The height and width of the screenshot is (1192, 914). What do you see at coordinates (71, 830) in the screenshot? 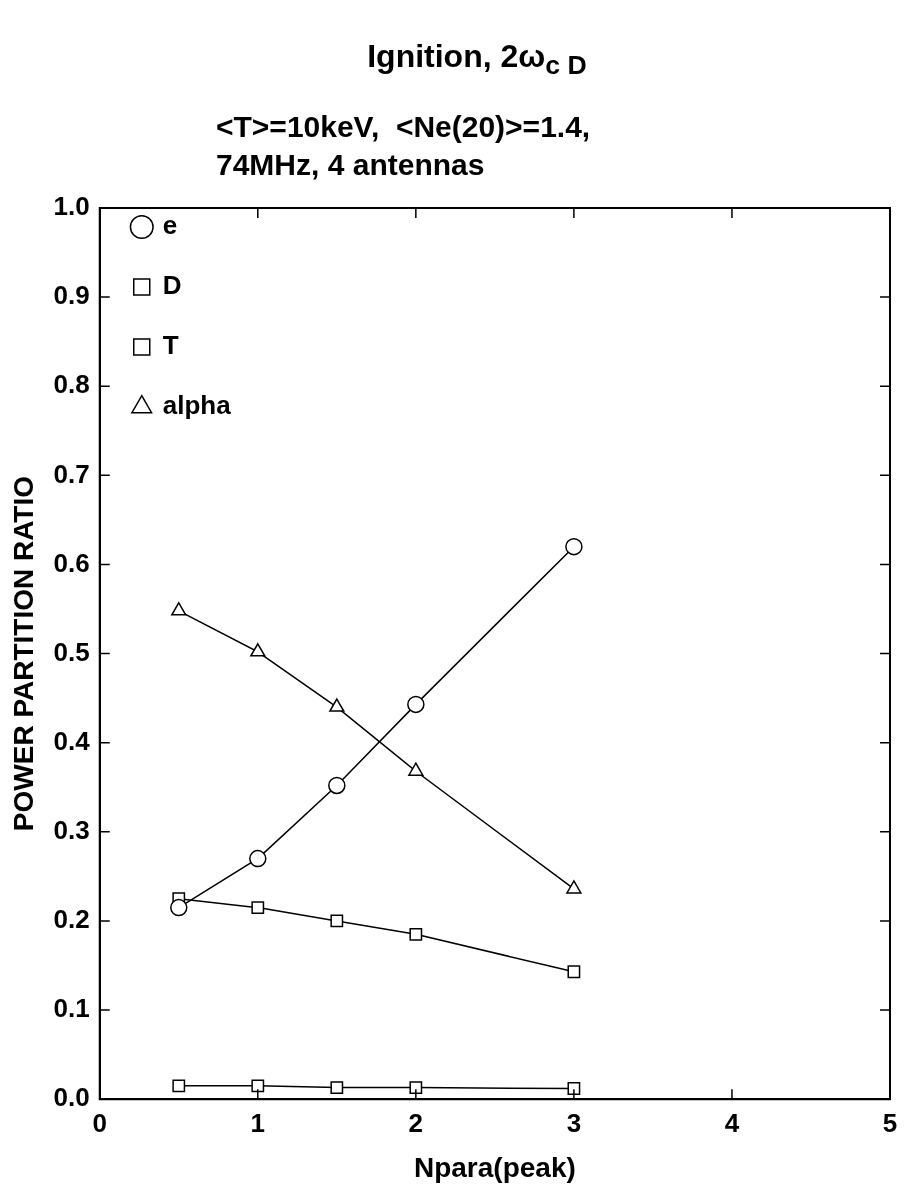
I see `y-tick-label: 0.3` at bounding box center [71, 830].